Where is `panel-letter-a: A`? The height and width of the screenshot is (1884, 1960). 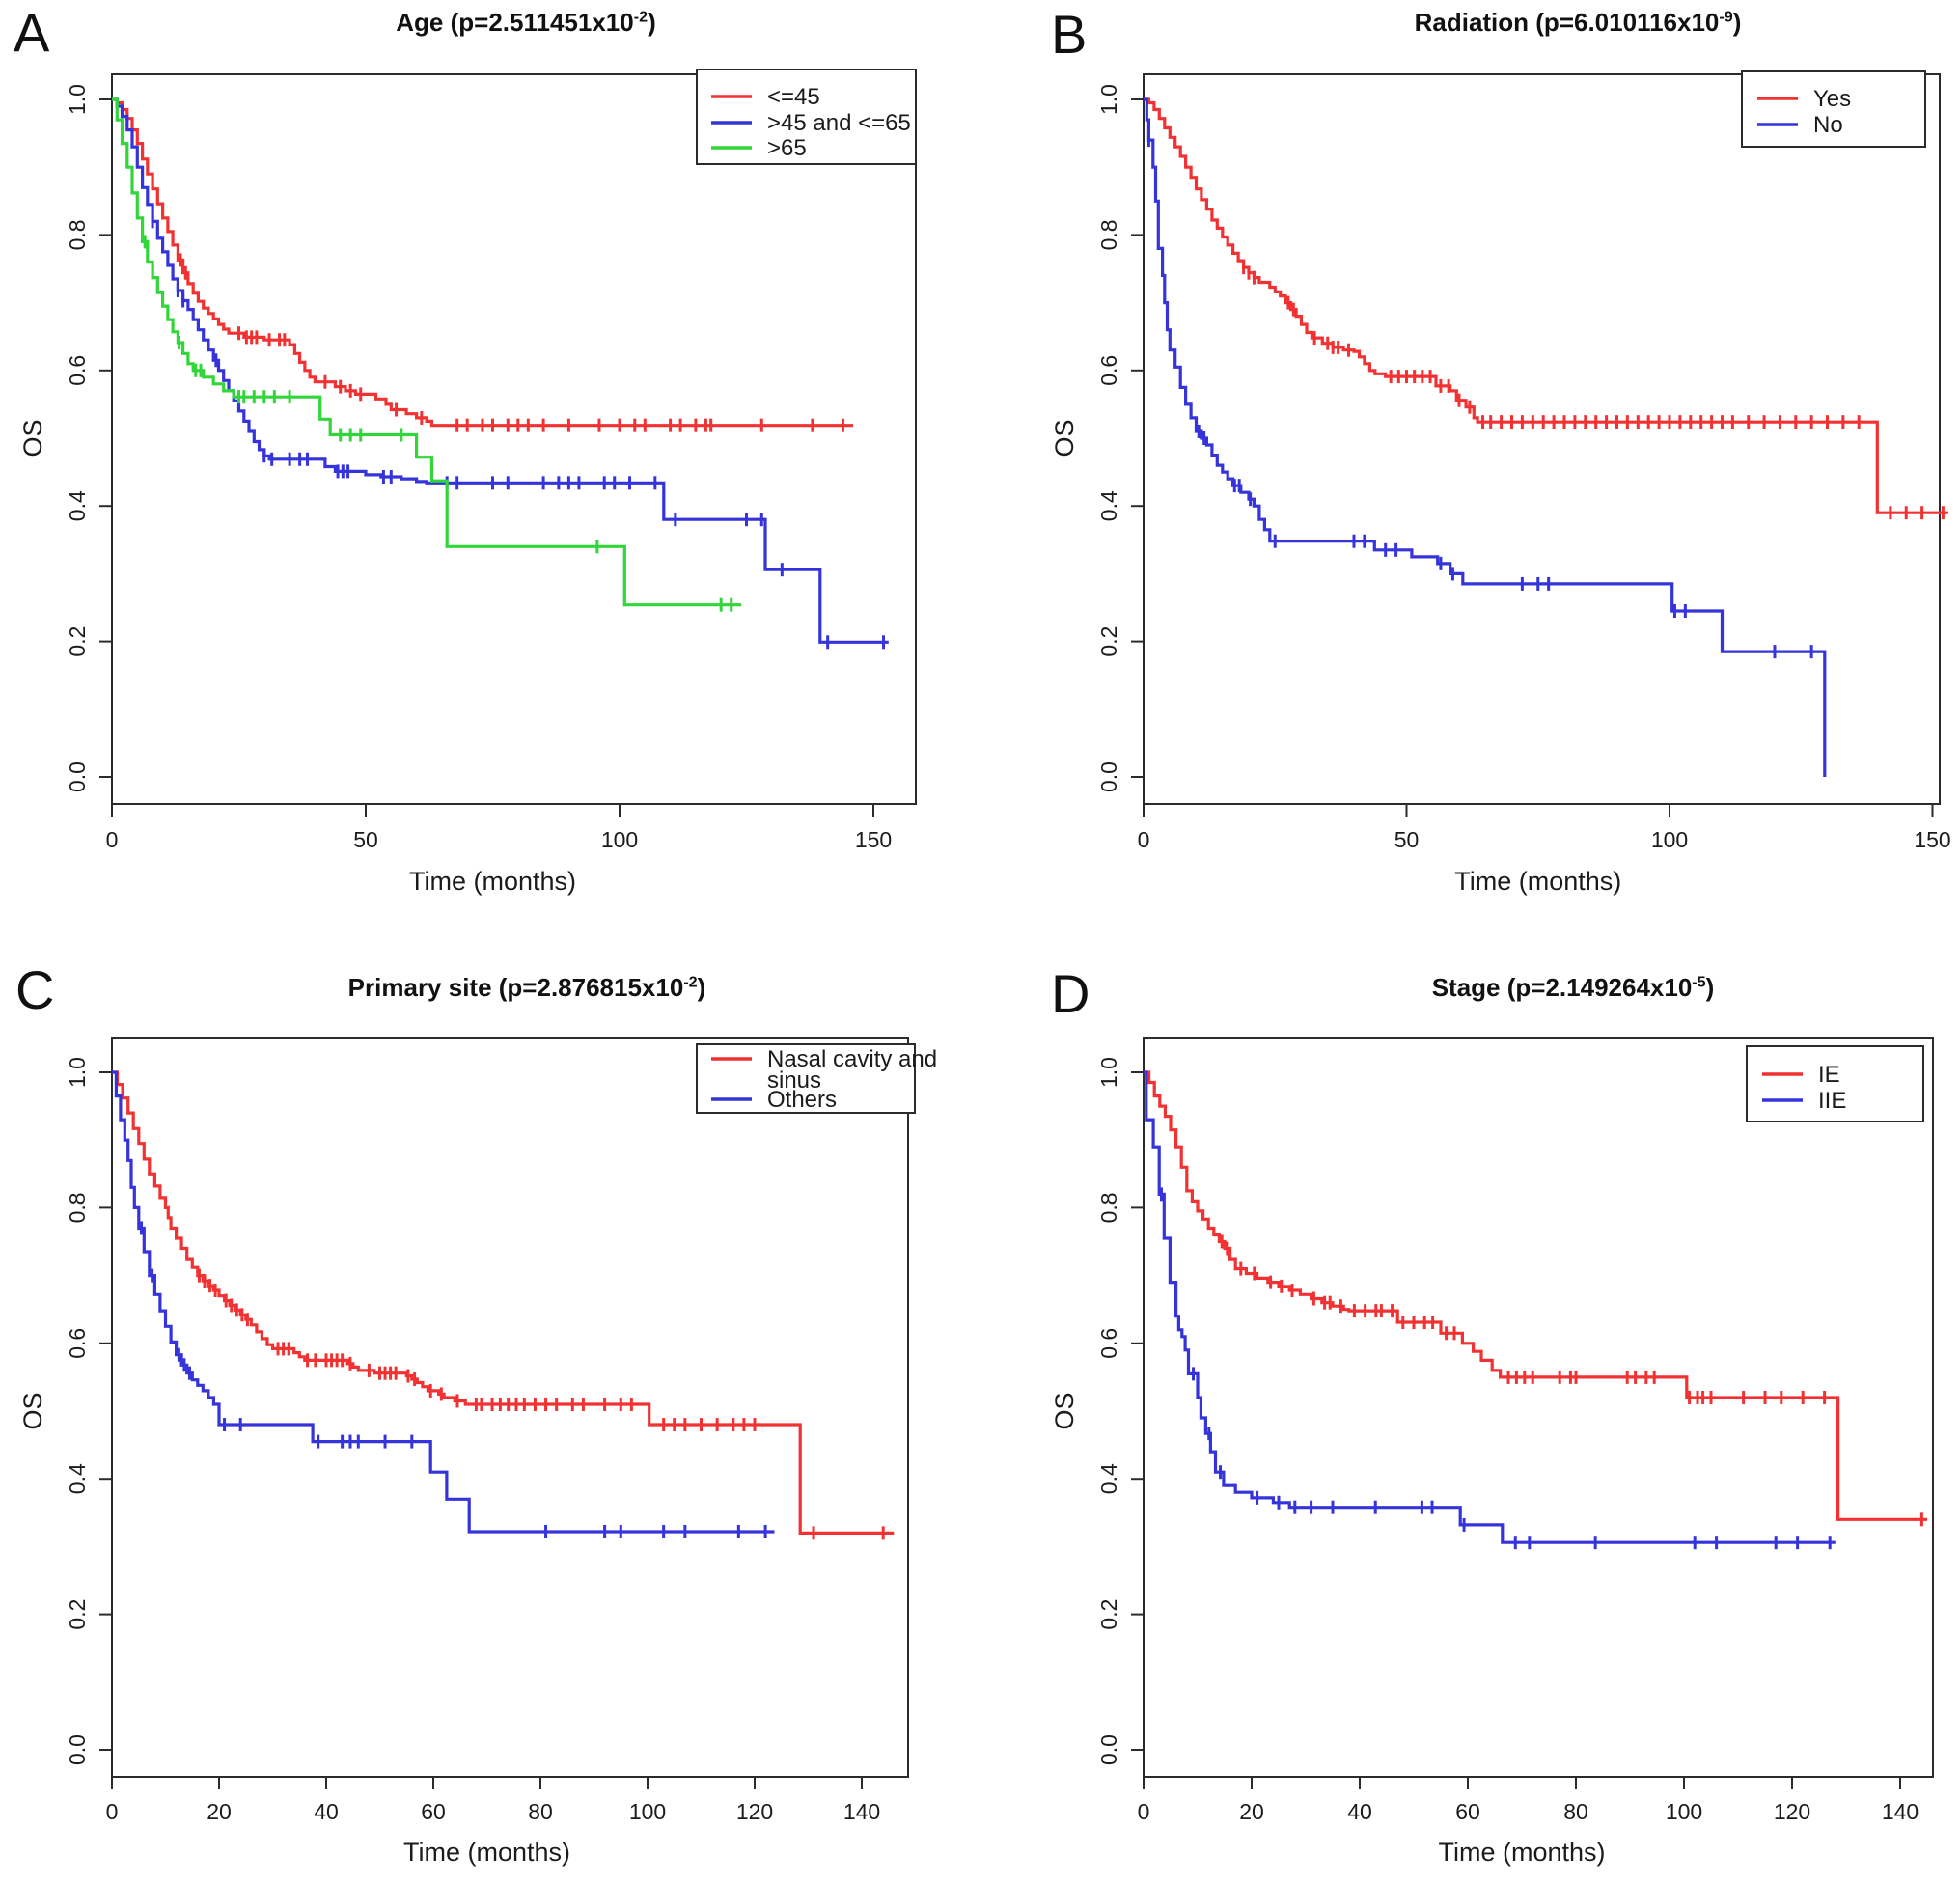
panel-letter-a: A is located at coordinates (32, 32).